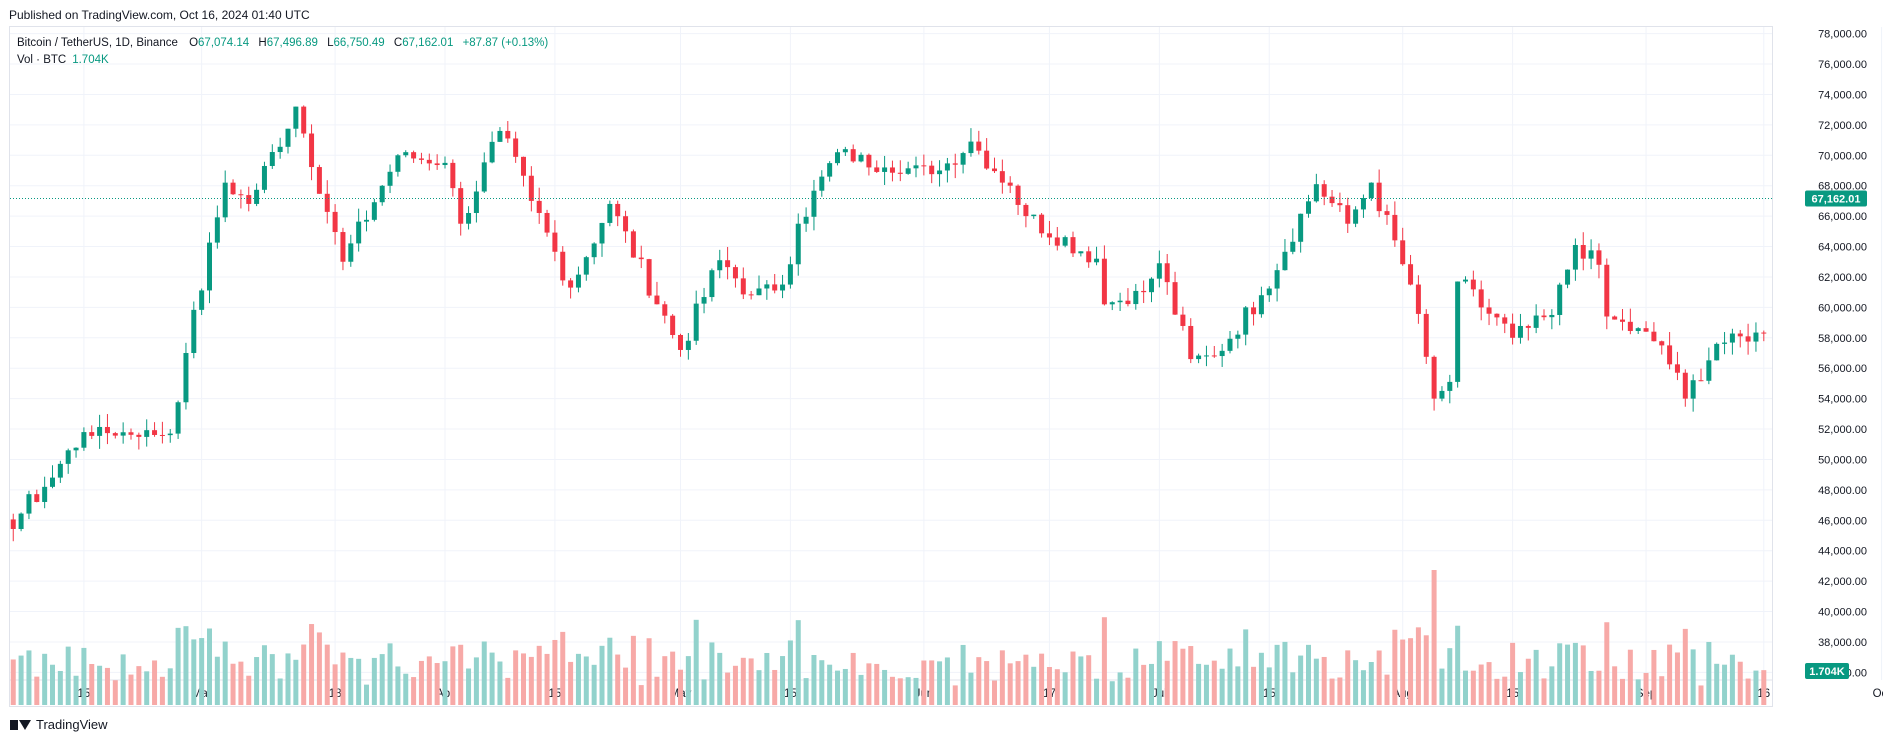 Image resolution: width=1883 pixels, height=742 pixels. Describe the element at coordinates (1842, 248) in the screenshot. I see `y-tick-label: 64,000.00` at that location.